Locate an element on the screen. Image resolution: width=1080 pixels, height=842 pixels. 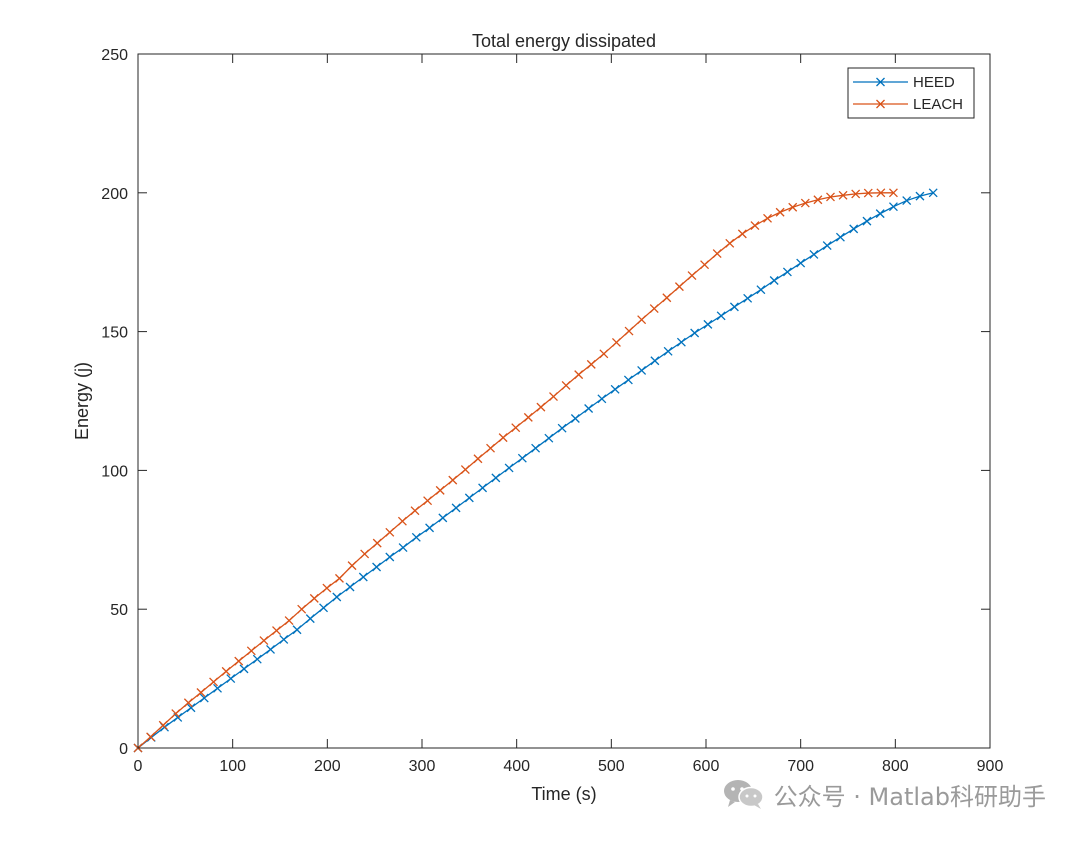
y-axis-label: Energy (j) is located at coordinates (82, 401).